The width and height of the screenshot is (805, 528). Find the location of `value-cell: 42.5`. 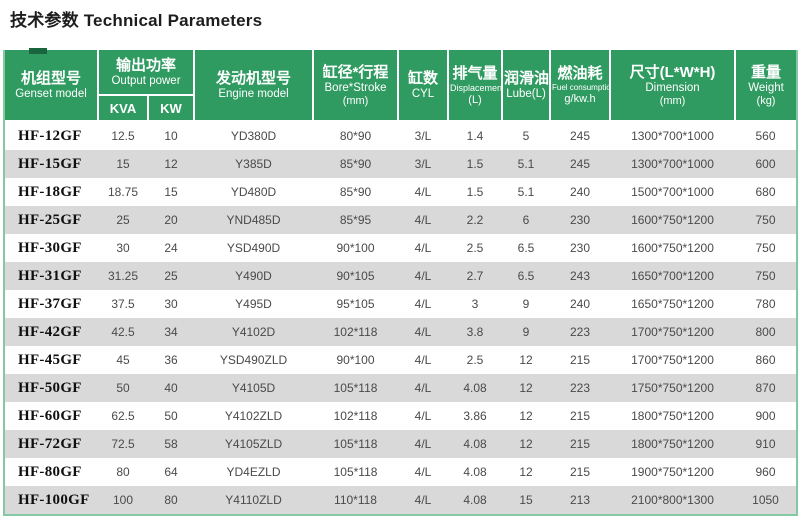

value-cell: 42.5 is located at coordinates (123, 332).